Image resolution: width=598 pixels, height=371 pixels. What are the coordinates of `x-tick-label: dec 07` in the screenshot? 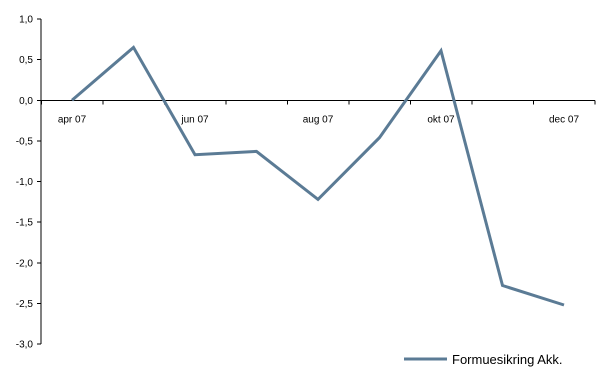 It's located at (564, 119).